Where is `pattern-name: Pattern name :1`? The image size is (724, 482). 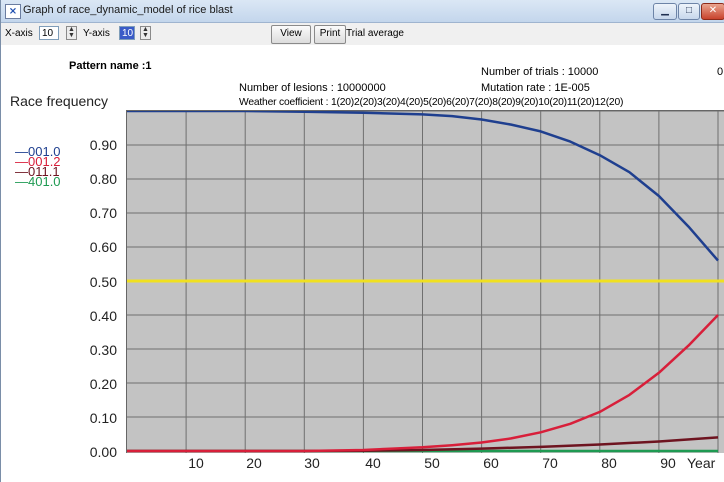
pattern-name: Pattern name :1 is located at coordinates (110, 66).